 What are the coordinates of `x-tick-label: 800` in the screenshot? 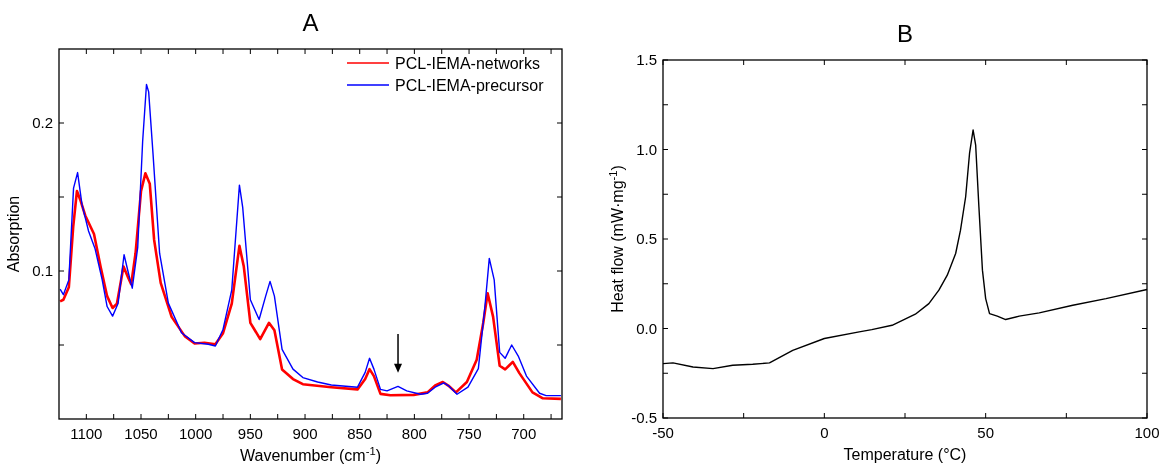 It's located at (414, 433).